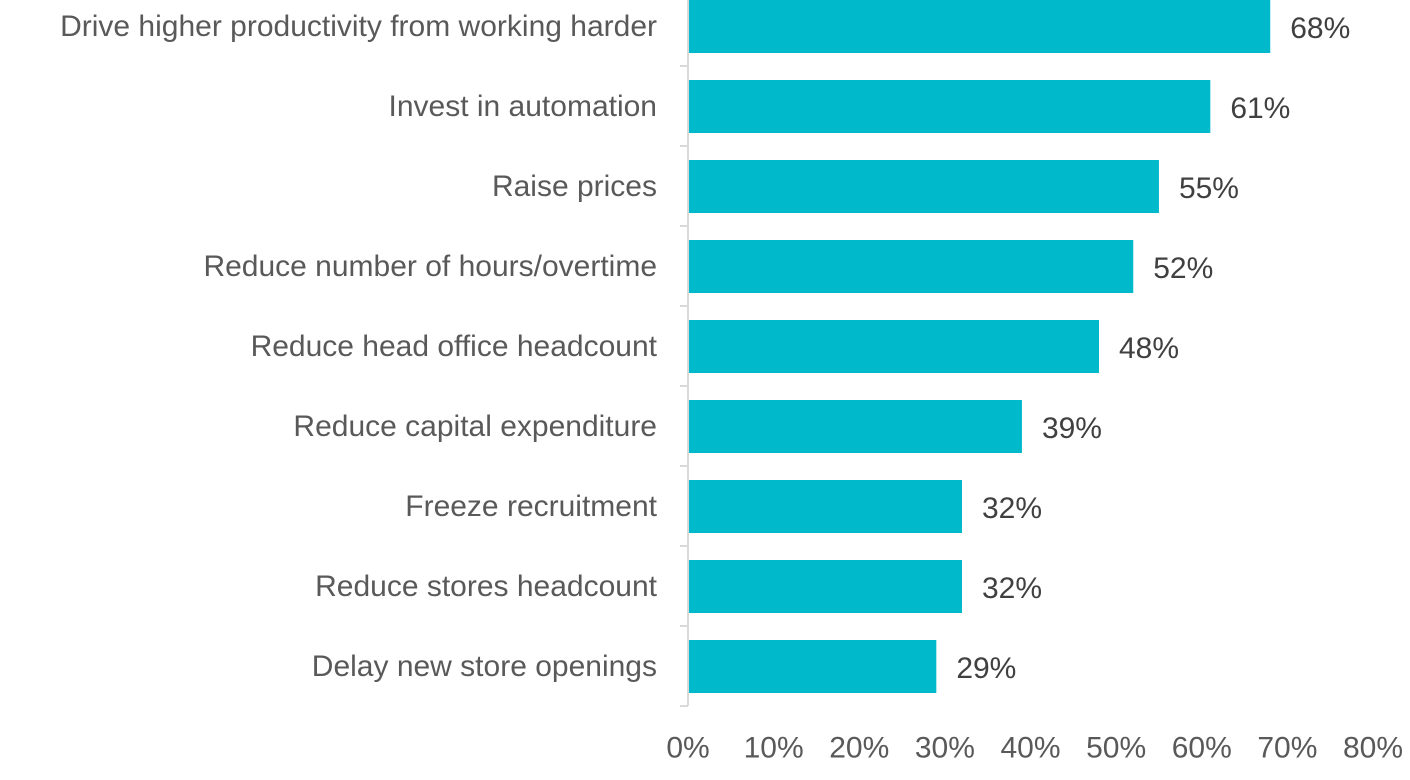 The width and height of the screenshot is (1410, 780). Describe the element at coordinates (1320, 28) in the screenshot. I see `value-label: 68%` at that location.